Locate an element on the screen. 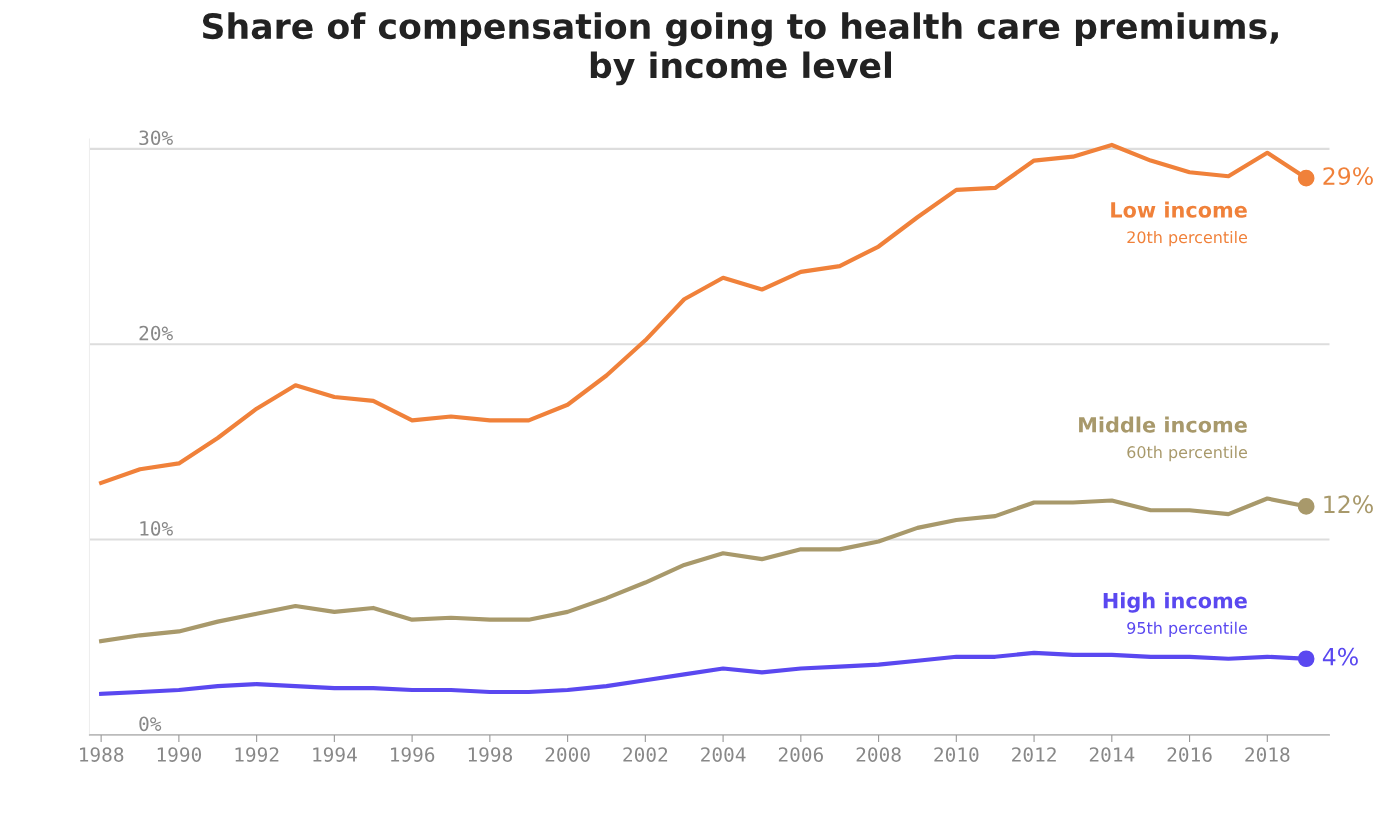  y-tick-label: 0% is located at coordinates (150, 724).